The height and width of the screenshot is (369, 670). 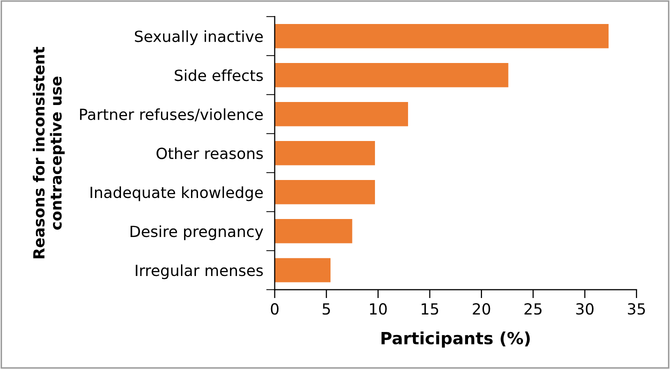 I want to click on x-tick-label: 30, so click(x=585, y=309).